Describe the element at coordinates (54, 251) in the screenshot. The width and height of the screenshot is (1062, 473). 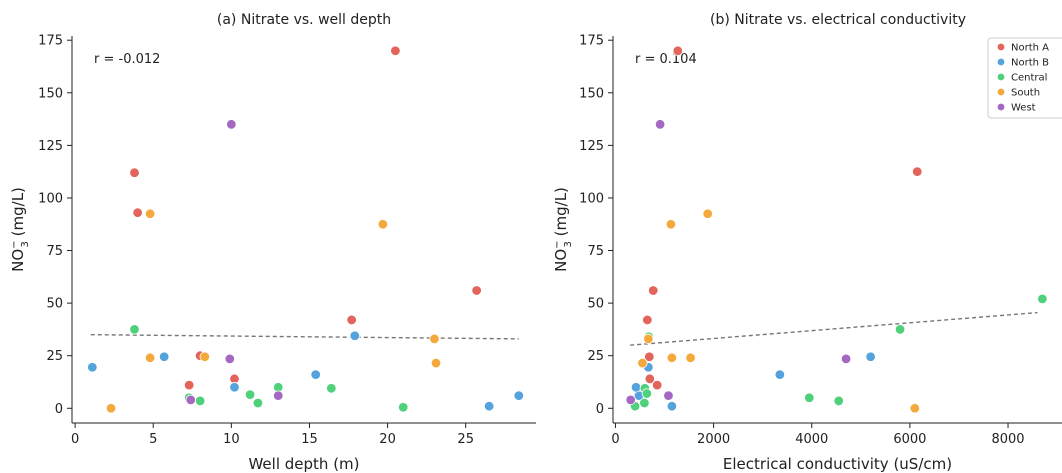
I see `panel-a-y-tick-label: 75` at that location.